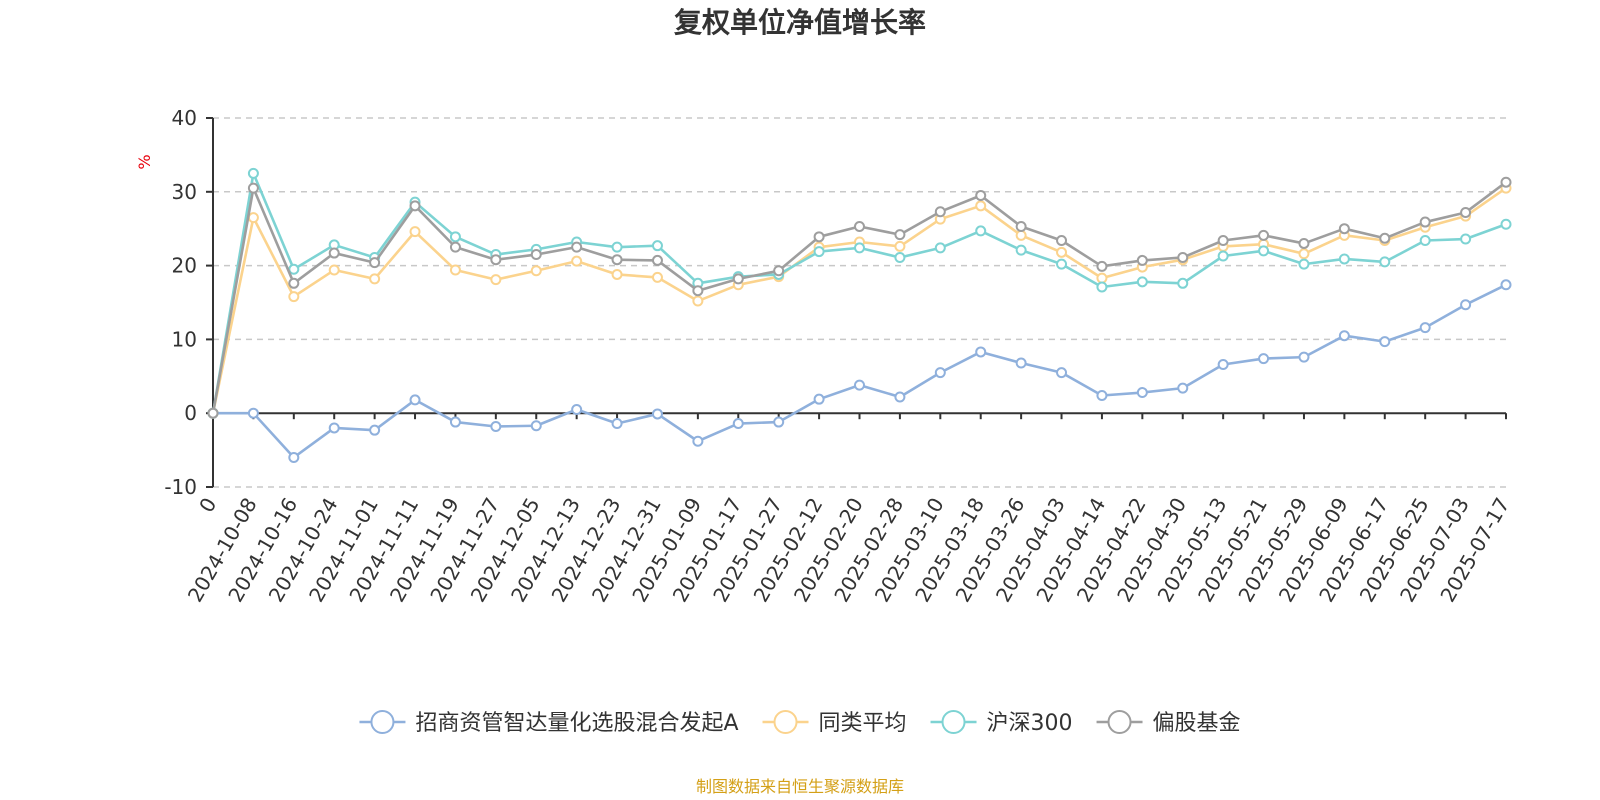 This screenshot has height=800, width=1600. I want to click on legend: 招商资管智达量化选股混合发起A 同类平均 沪深300 偏股基金, so click(800, 723).